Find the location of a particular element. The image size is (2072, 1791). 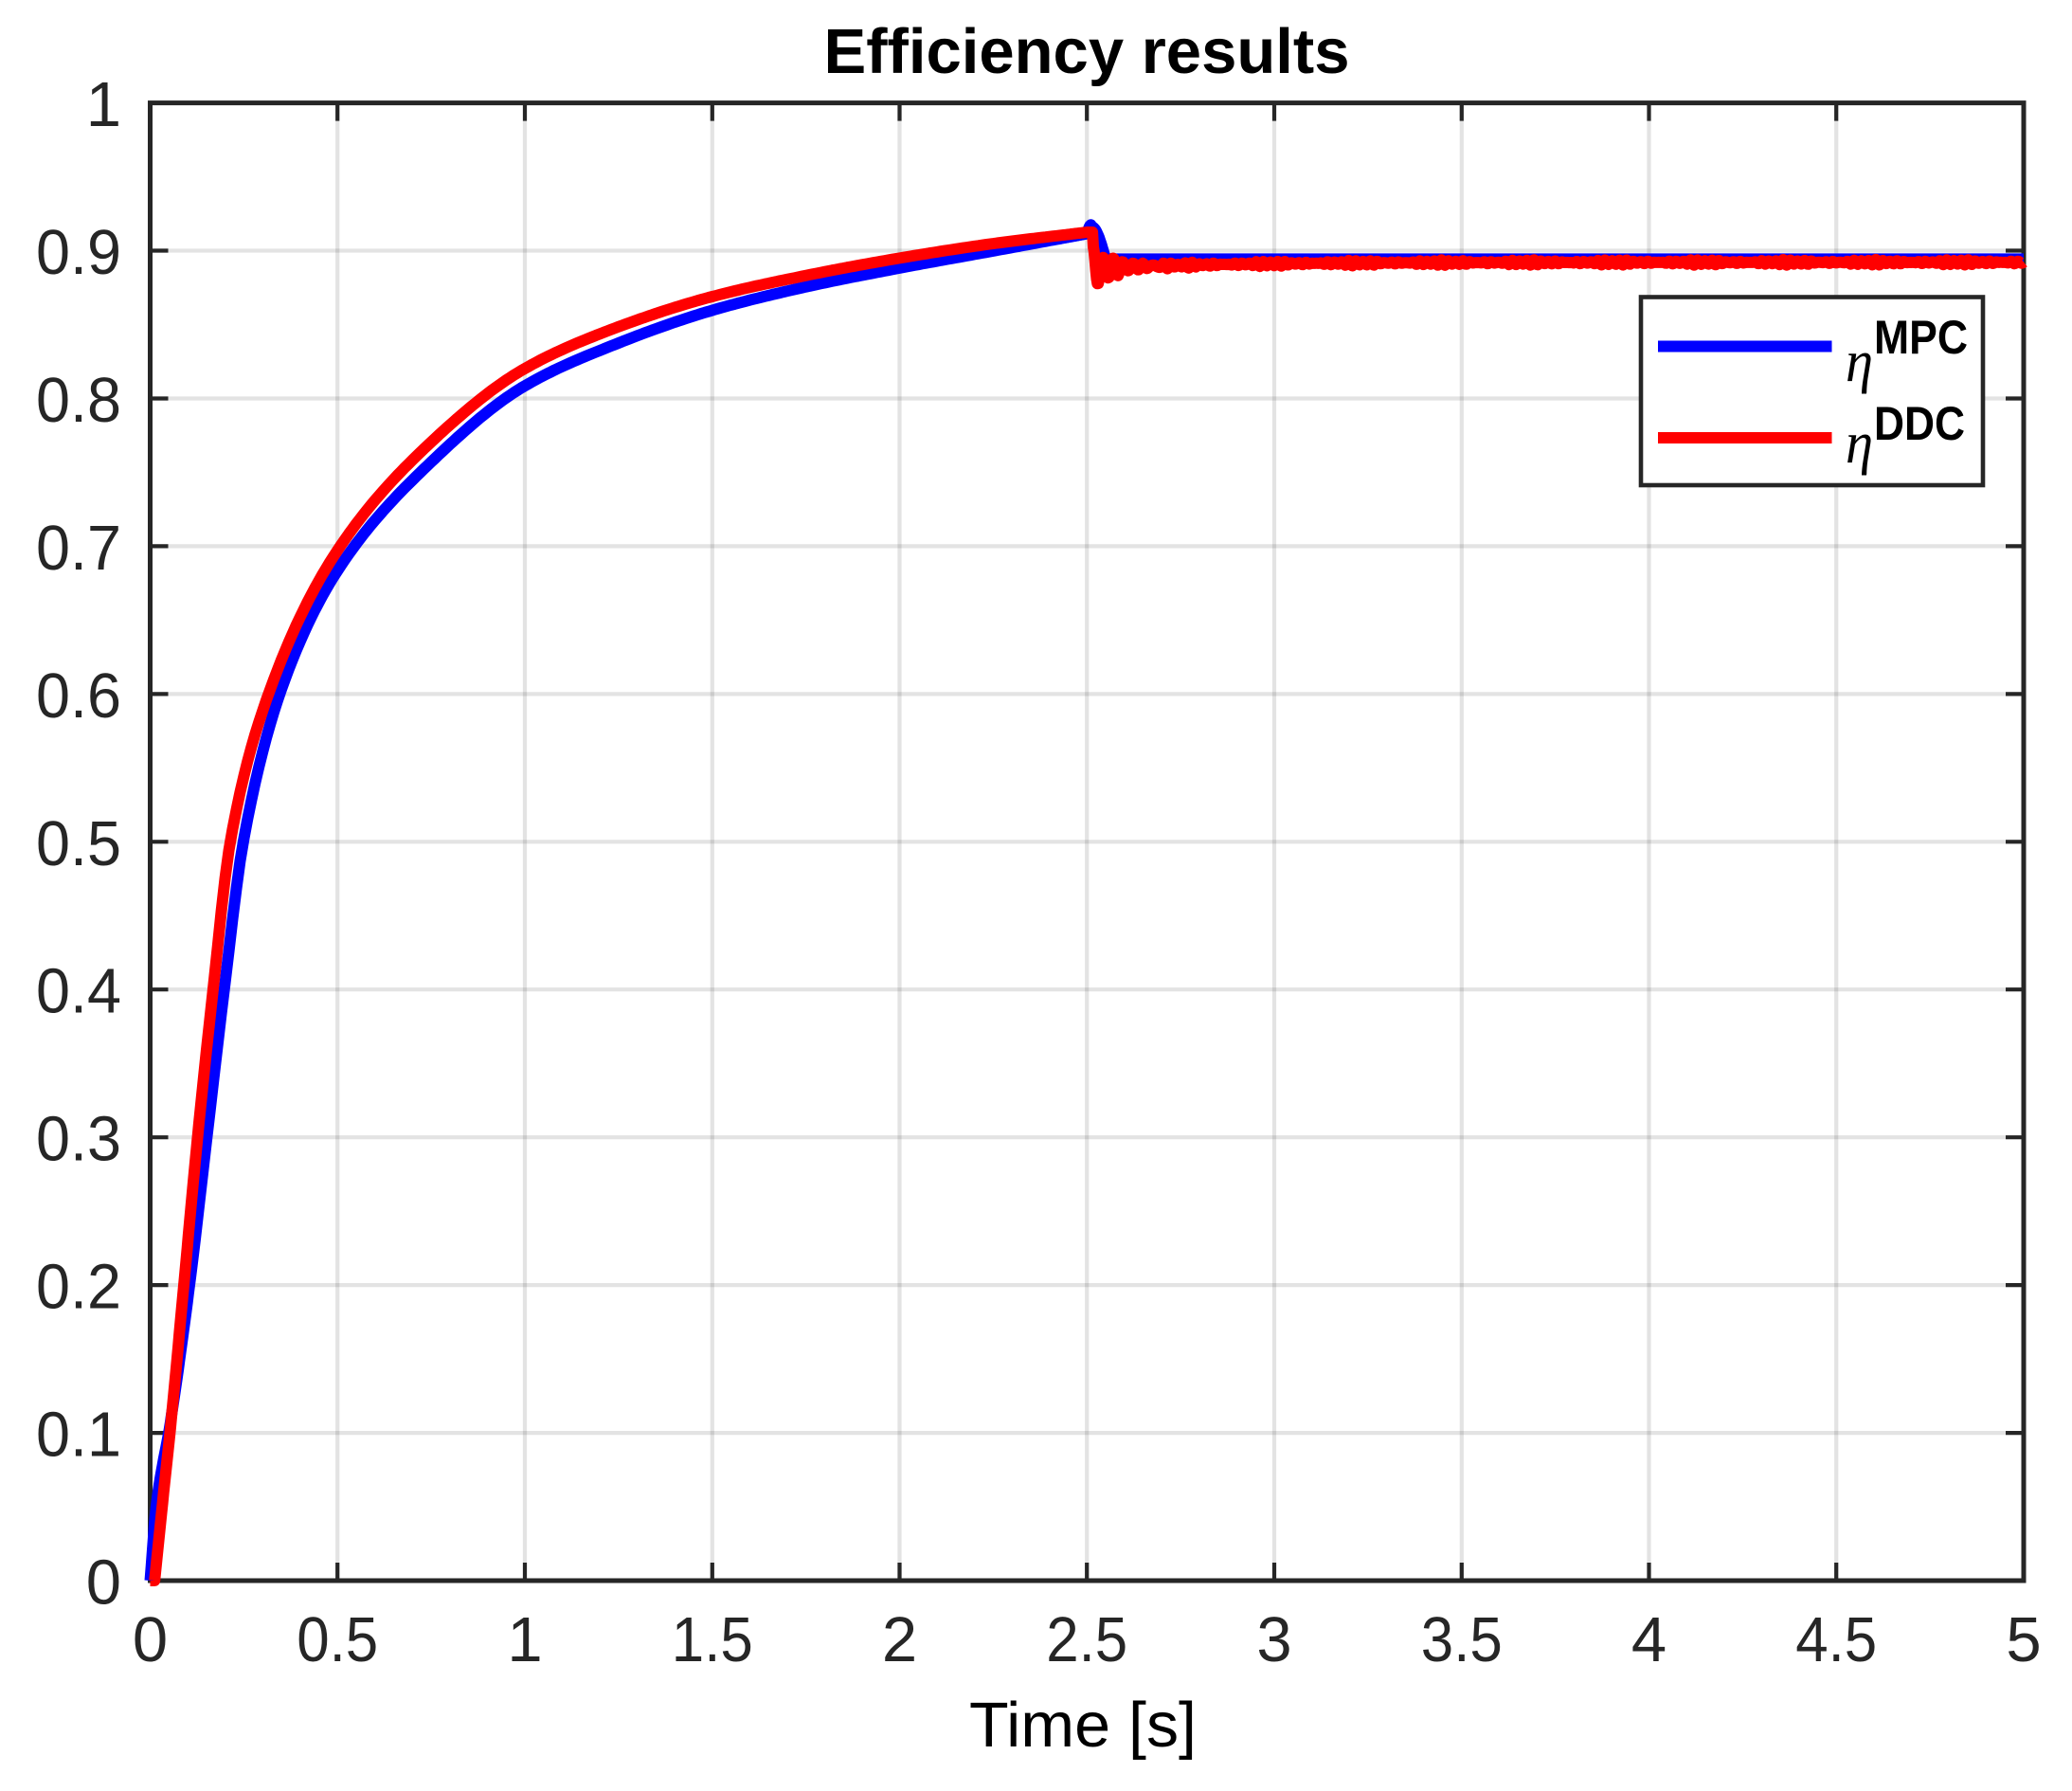

svg-text: 1.5 is located at coordinates (712, 1639).